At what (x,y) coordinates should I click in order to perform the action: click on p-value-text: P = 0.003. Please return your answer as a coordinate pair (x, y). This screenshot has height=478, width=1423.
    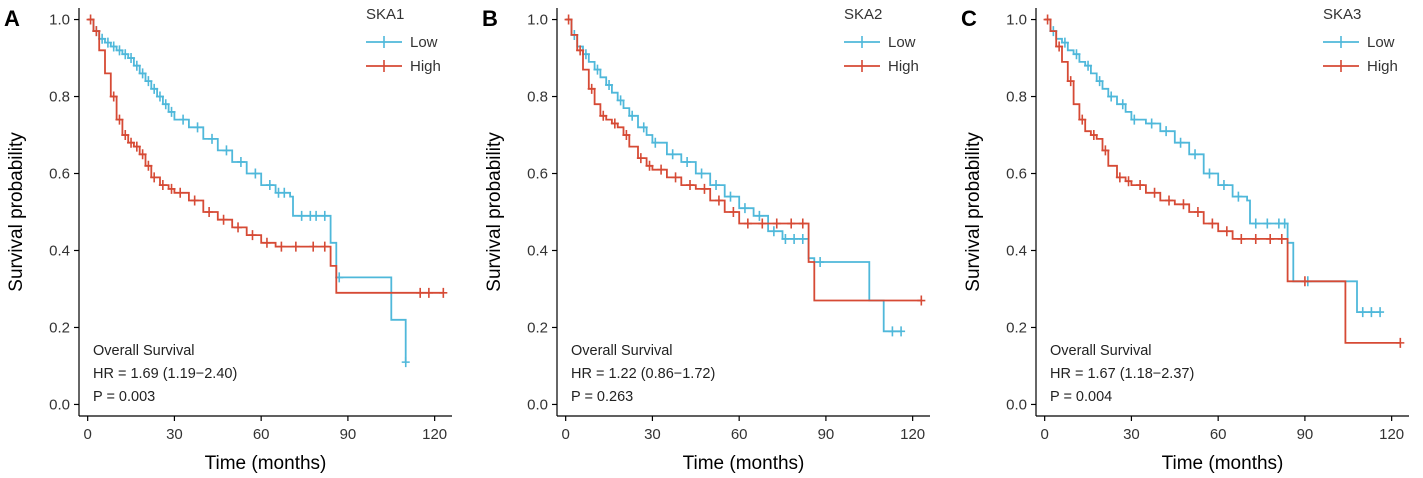
    Looking at the image, I should click on (124, 397).